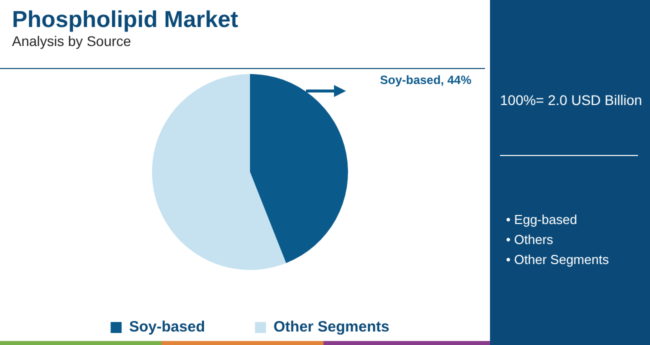 The height and width of the screenshot is (345, 650). I want to click on legend-label: Soy-based, so click(167, 327).